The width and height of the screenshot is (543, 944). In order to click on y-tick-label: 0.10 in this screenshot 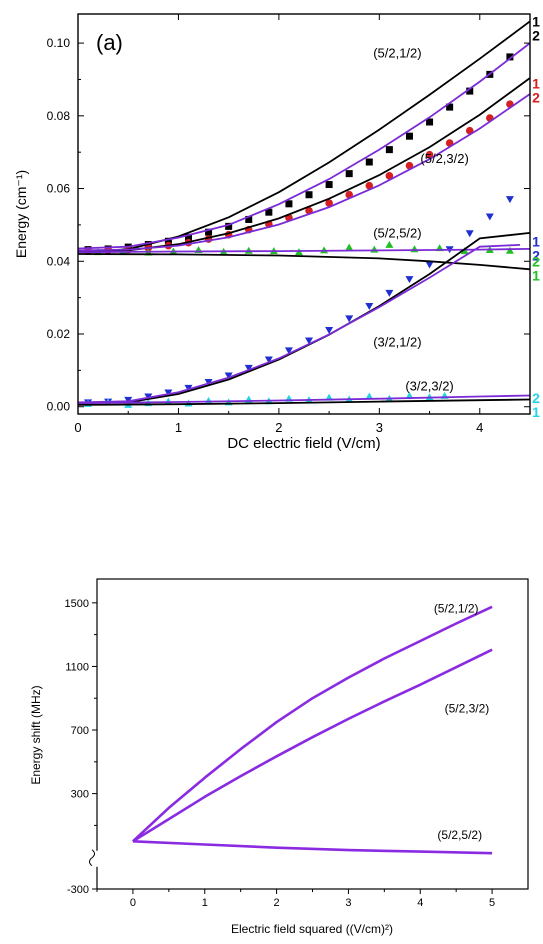, I will do `click(59, 43)`.